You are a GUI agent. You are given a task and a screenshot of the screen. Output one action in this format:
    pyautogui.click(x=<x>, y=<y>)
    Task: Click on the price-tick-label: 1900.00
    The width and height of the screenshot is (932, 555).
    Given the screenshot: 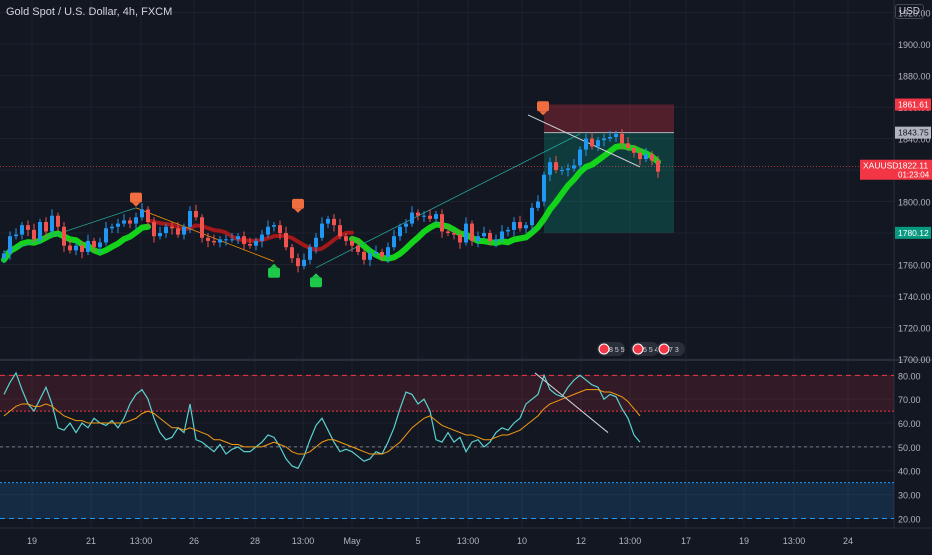 What is the action you would take?
    pyautogui.click(x=914, y=45)
    